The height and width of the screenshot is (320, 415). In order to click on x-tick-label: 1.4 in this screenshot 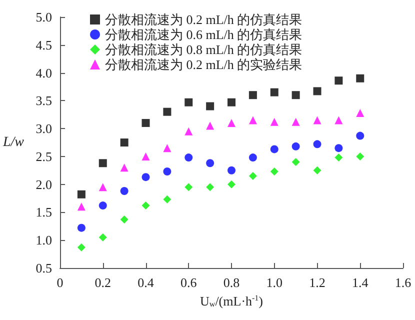, I will do `click(360, 282)`.